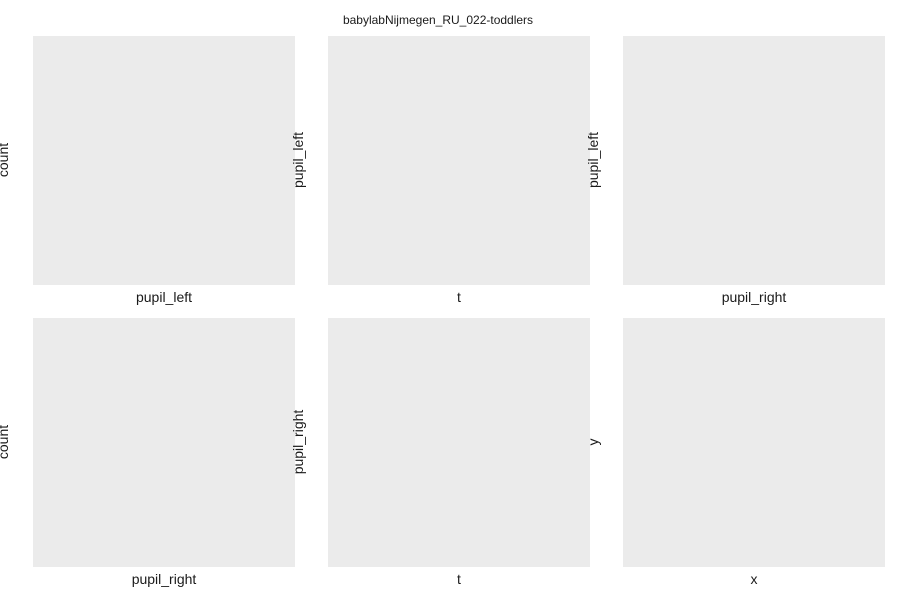 The image size is (900, 600). I want to click on panel-pupil-right-vs-t: t pupil_right, so click(440, 452).